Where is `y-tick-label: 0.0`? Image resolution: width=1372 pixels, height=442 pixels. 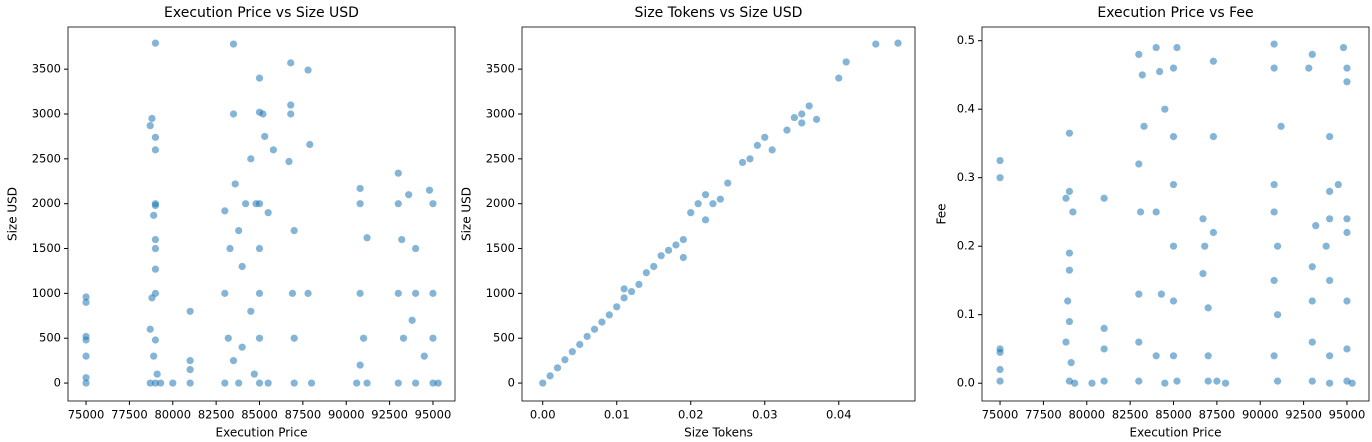
y-tick-label: 0.0 is located at coordinates (966, 383).